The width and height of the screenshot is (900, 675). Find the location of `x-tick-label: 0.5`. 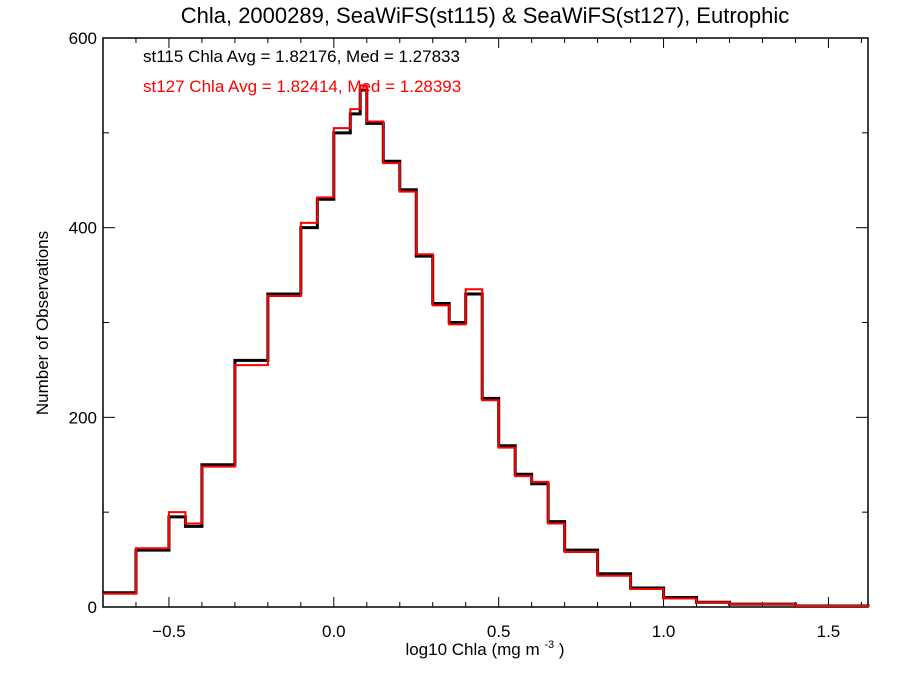

x-tick-label: 0.5 is located at coordinates (499, 631).